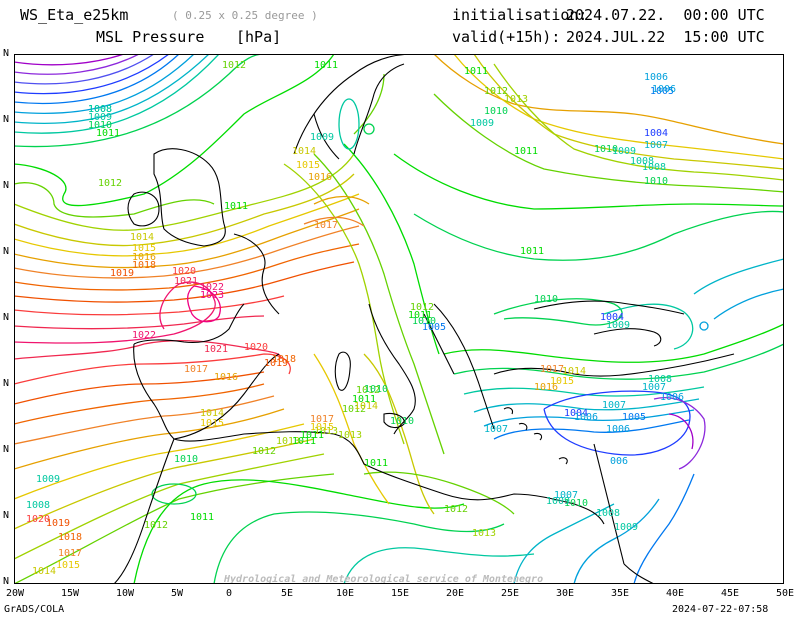 This screenshot has height=618, width=800. I want to click on lon-tick-label: 30E, so click(565, 593).